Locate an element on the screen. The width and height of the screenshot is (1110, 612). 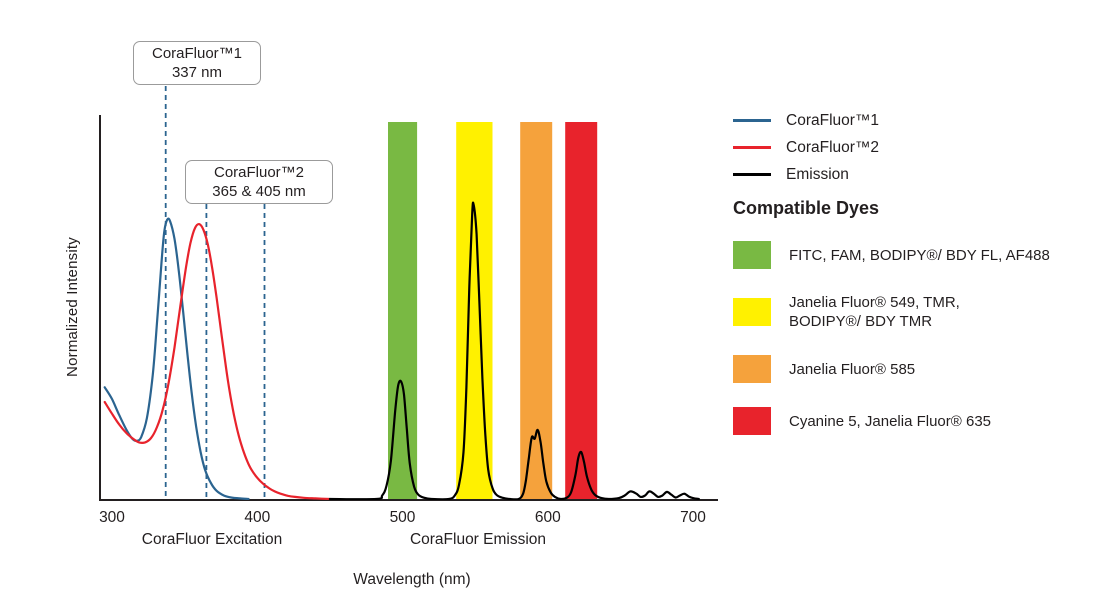
callout-corafluor1-value: 337 nm is located at coordinates (197, 72).